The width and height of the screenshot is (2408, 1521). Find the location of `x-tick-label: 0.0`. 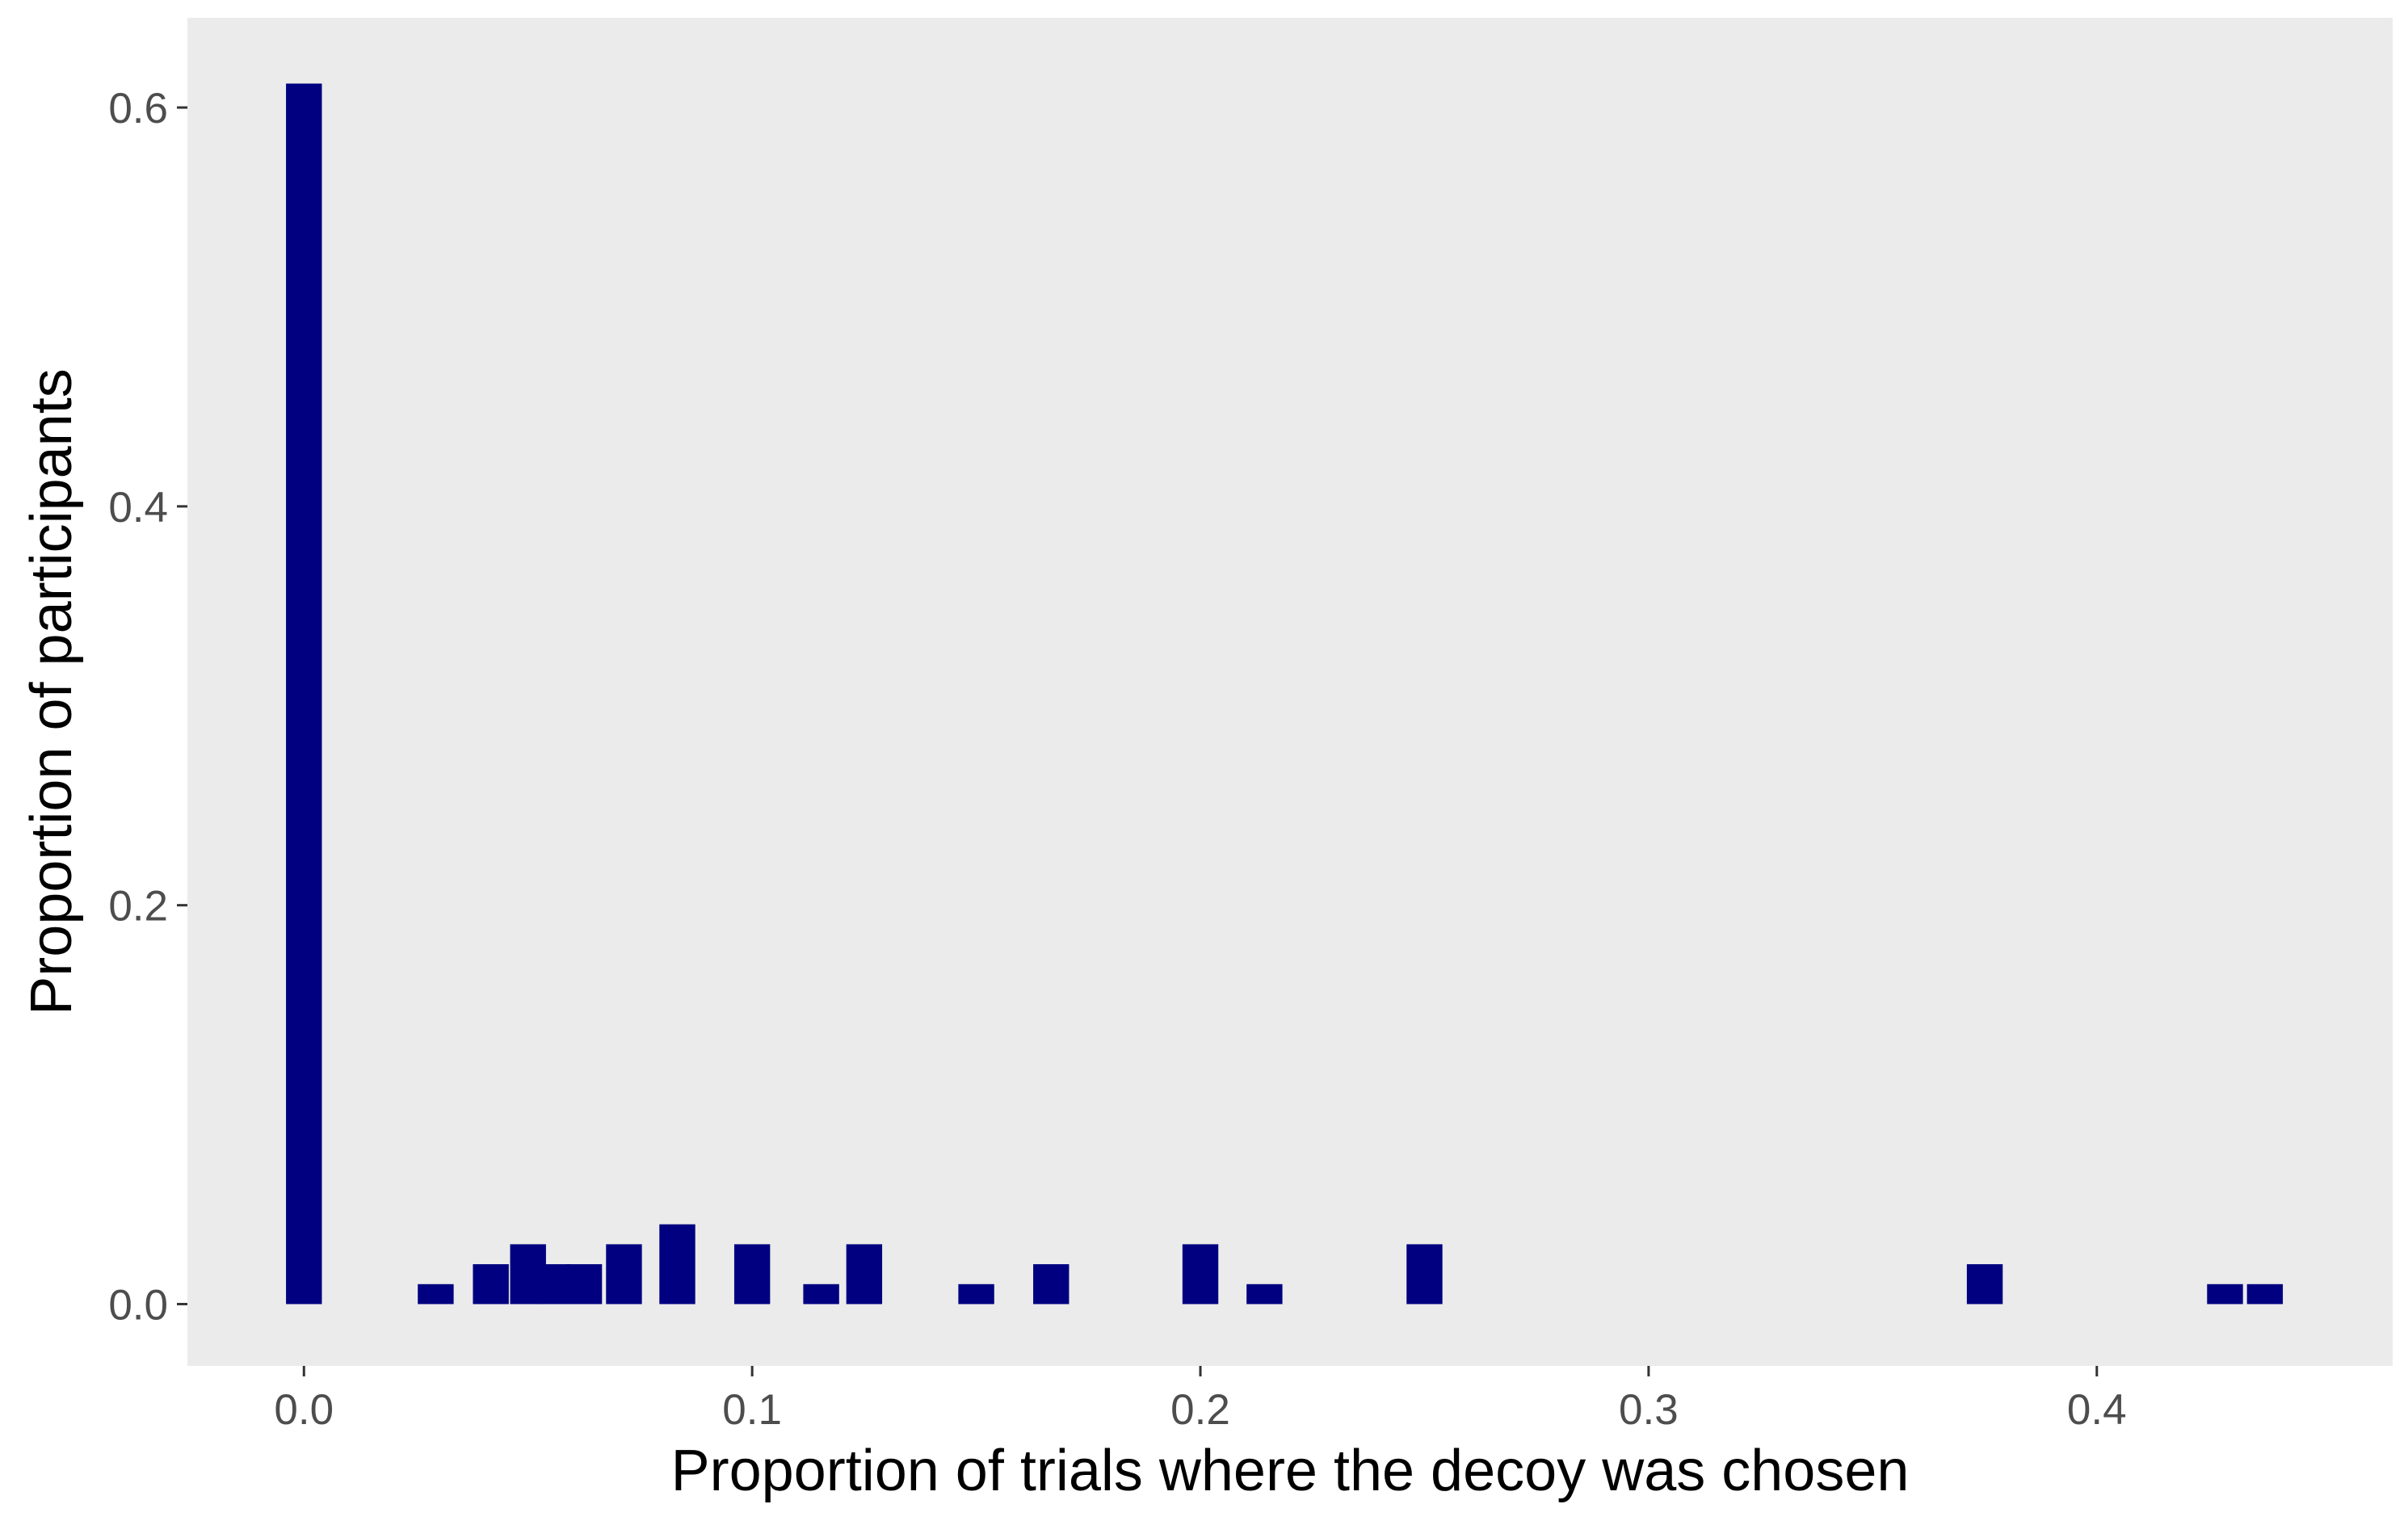

x-tick-label: 0.0 is located at coordinates (304, 1410).